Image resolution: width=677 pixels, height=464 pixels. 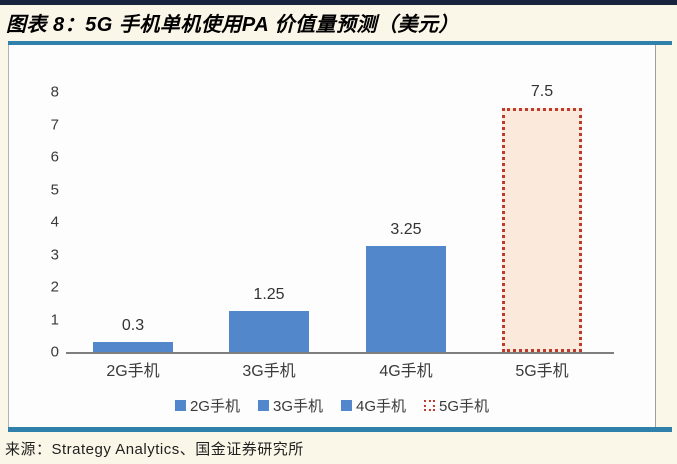 I want to click on bar-value-label: 7.5, so click(x=542, y=92).